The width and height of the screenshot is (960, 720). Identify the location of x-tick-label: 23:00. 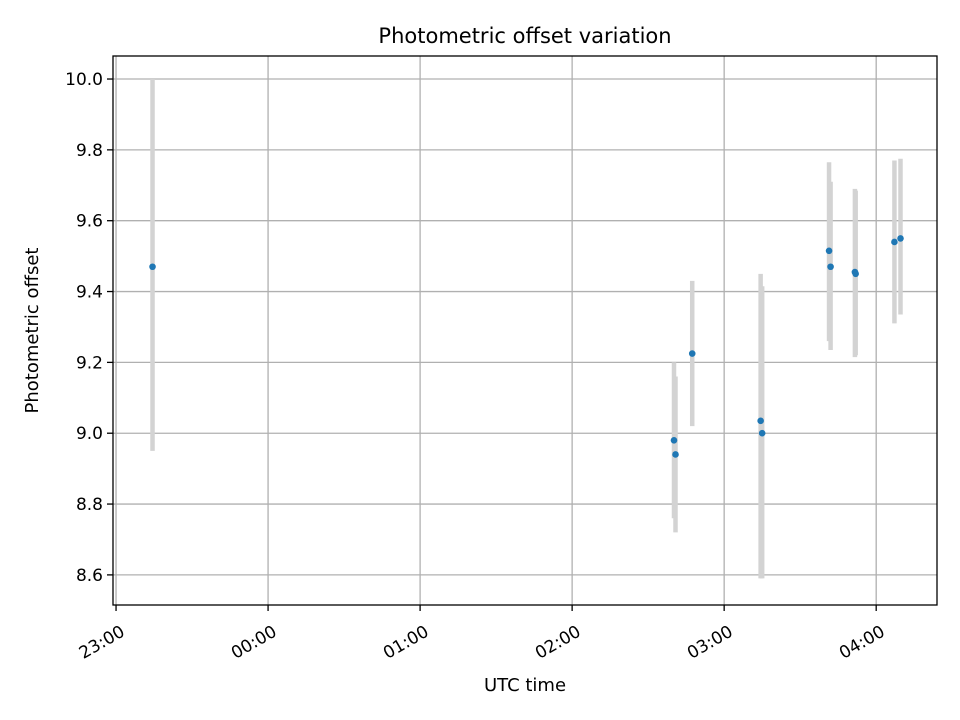
(102, 643).